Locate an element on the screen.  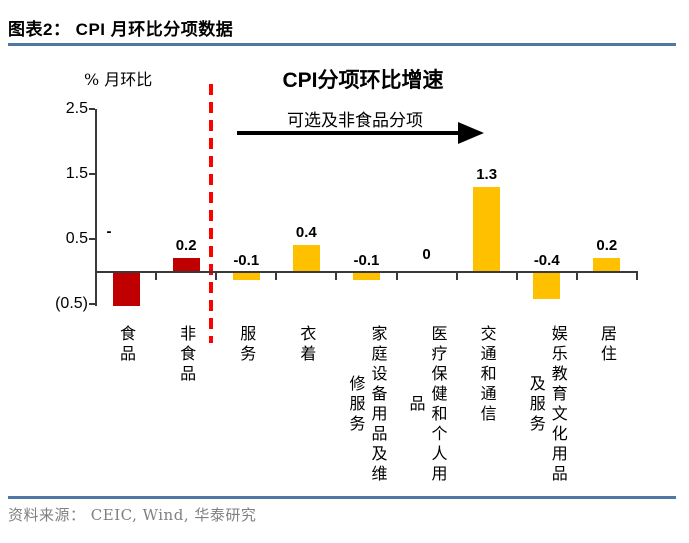
category-label: 医疗保健和个人用品 is located at coordinates (427, 404).